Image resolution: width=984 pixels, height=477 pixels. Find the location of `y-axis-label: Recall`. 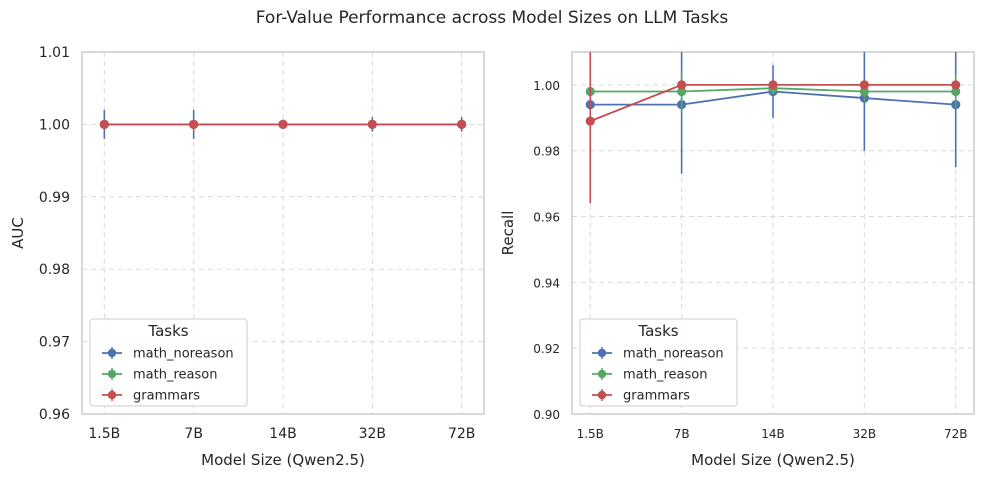

y-axis-label: Recall is located at coordinates (508, 233).